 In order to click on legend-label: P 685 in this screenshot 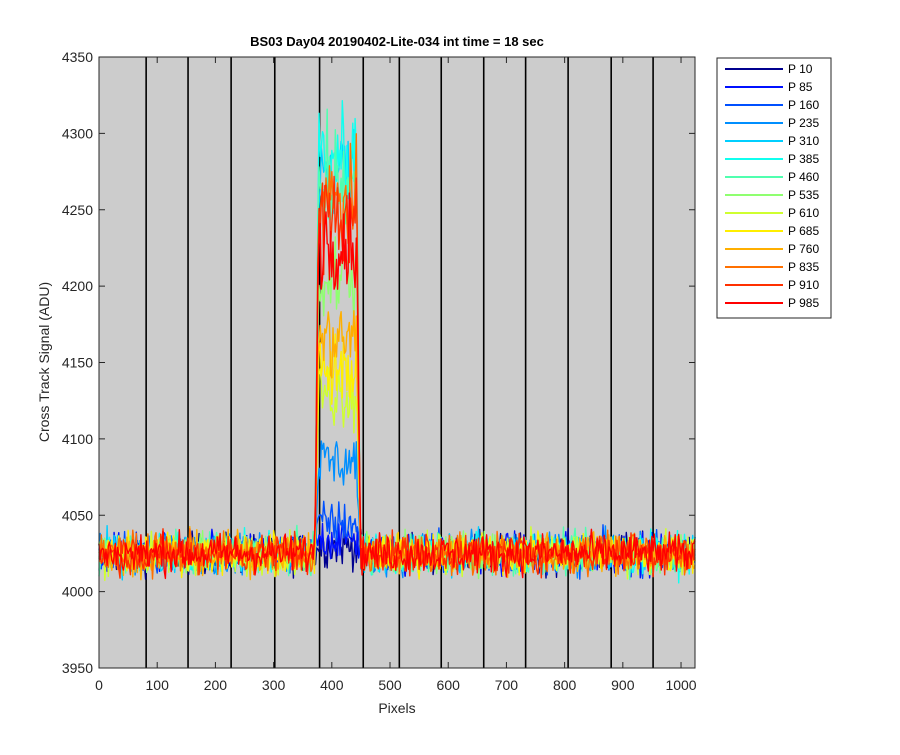, I will do `click(803, 231)`.